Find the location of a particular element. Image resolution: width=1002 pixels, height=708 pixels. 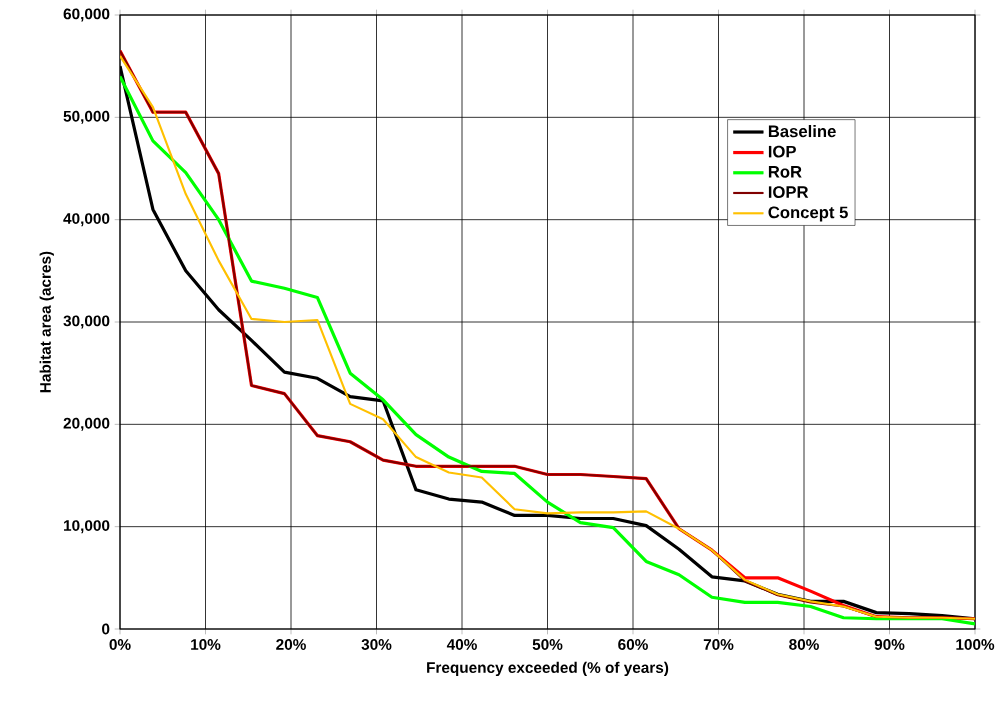

x-tick-label: 70% is located at coordinates (718, 644).